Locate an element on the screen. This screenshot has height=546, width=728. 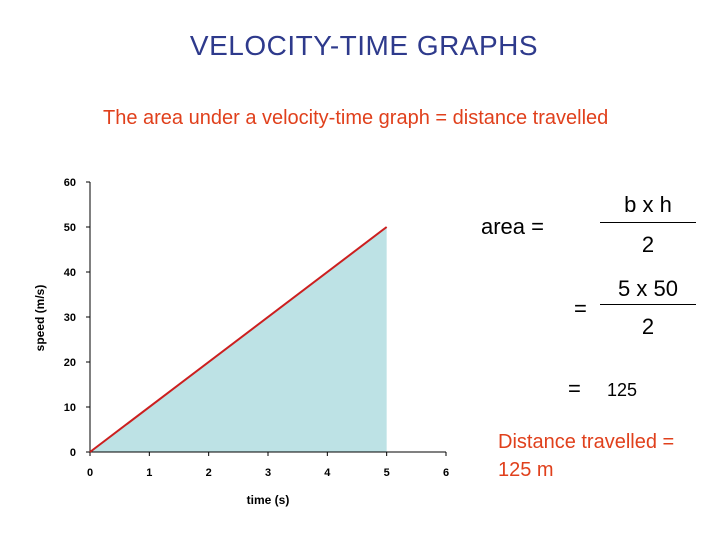
x-axis-label: time (s) is located at coordinates (268, 500).